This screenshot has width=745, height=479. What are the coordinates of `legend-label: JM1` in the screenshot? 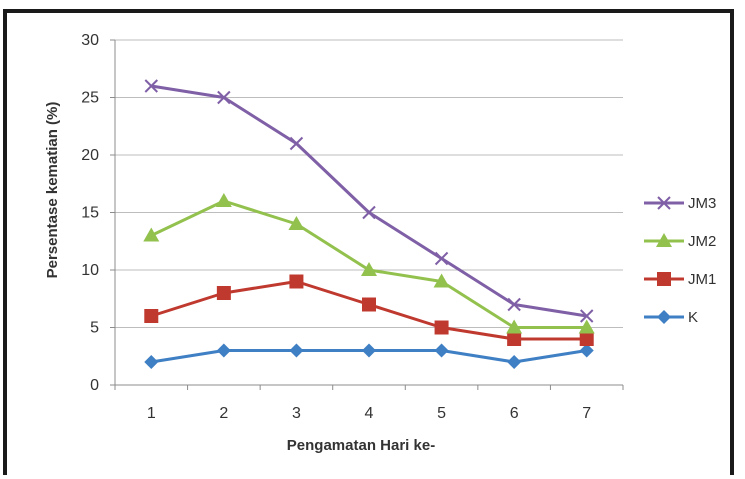 It's located at (702, 279).